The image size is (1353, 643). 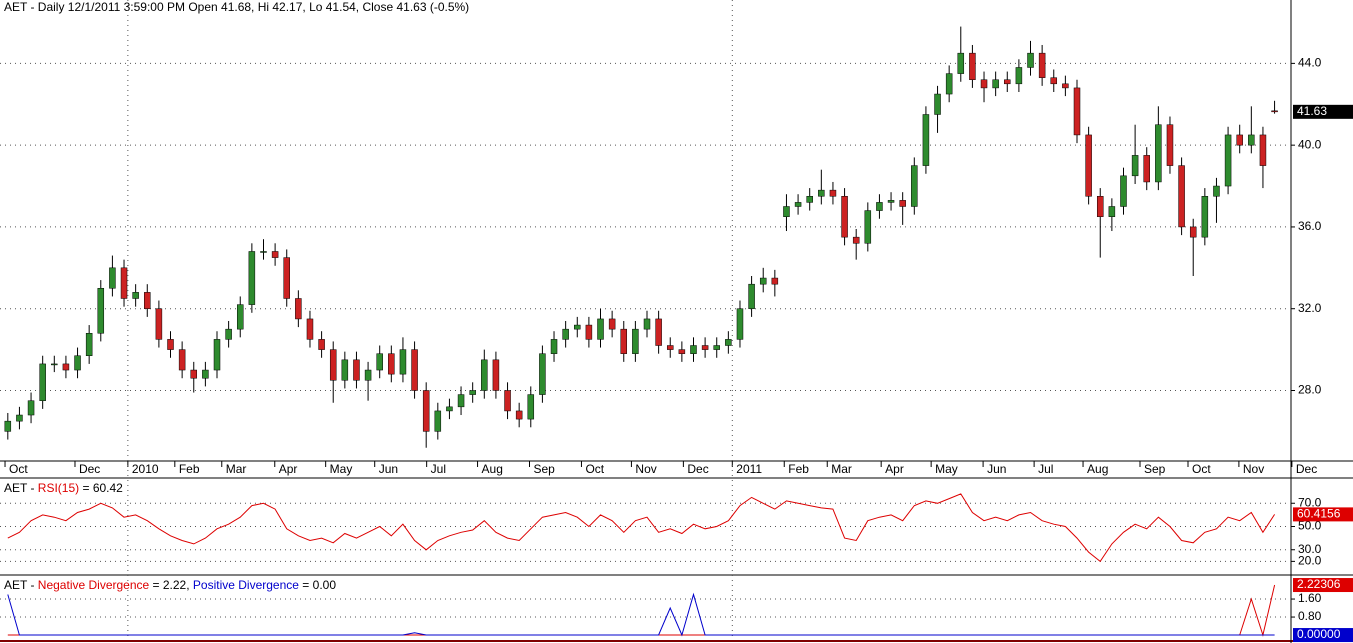 I want to click on label-part: = 0.00, so click(x=317, y=585).